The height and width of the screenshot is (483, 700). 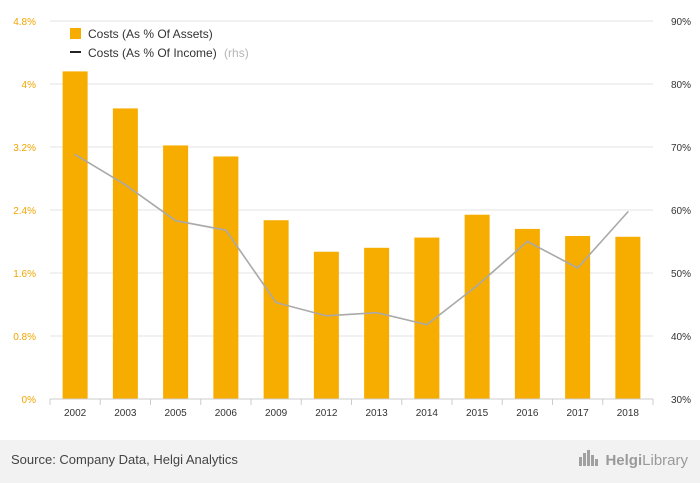 What do you see at coordinates (124, 459) in the screenshot?
I see `source-text: Source: Company Data, Helgi Analytics` at bounding box center [124, 459].